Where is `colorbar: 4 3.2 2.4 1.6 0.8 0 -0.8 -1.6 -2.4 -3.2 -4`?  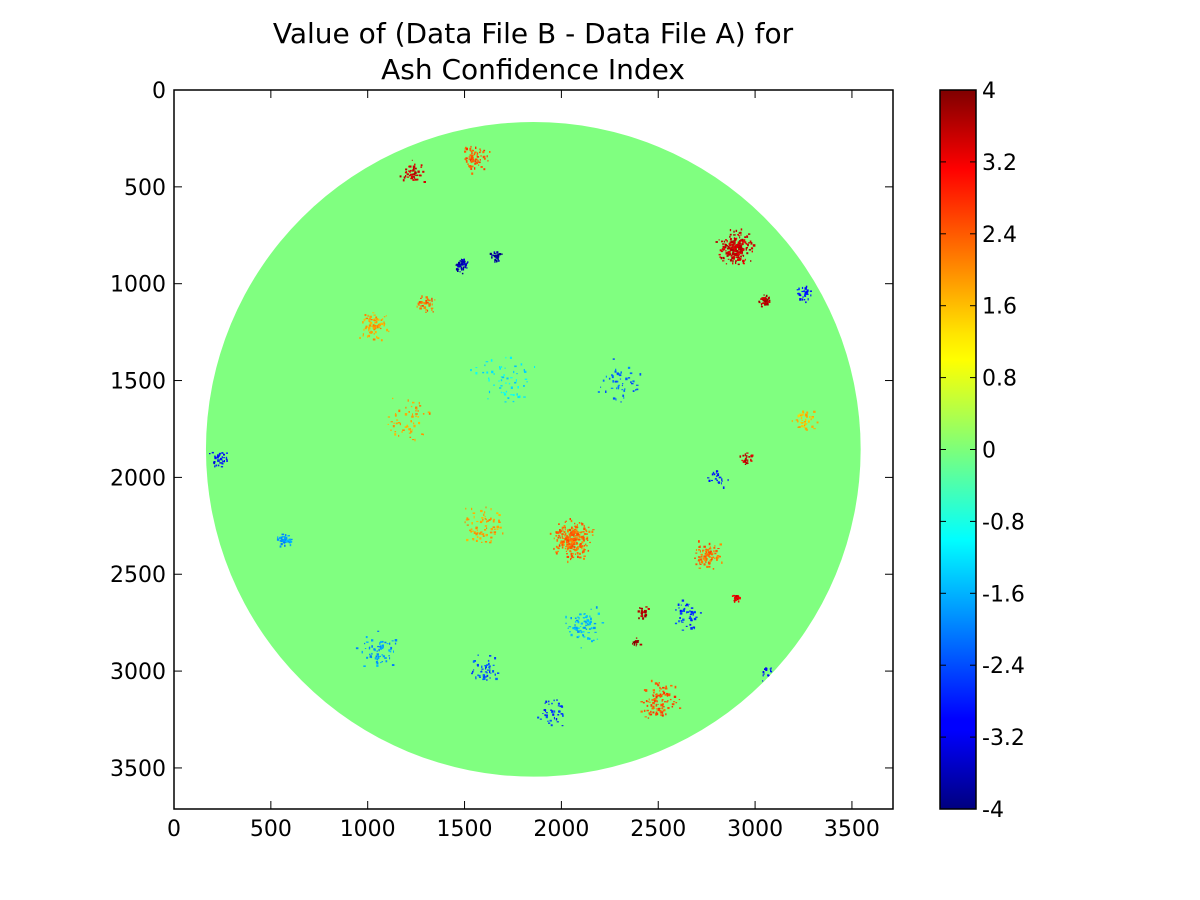 colorbar: 4 3.2 2.4 1.6 0.8 0 -0.8 -1.6 -2.4 -3.2 -4 is located at coordinates (982, 451).